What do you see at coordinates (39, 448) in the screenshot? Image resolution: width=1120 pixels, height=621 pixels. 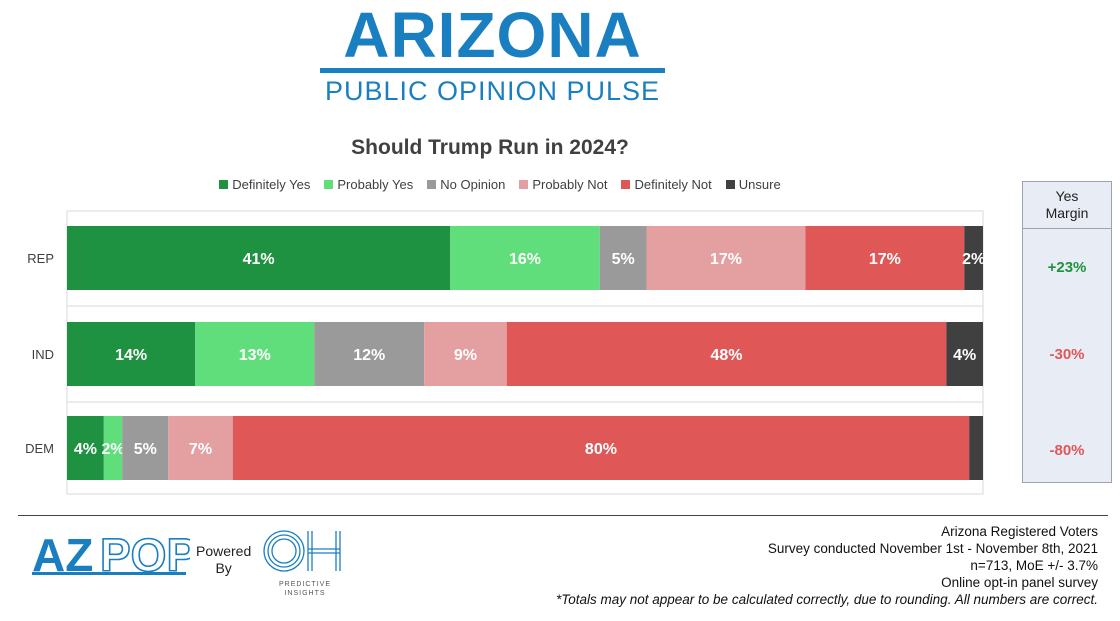 I see `category-label-dem: DEM` at bounding box center [39, 448].